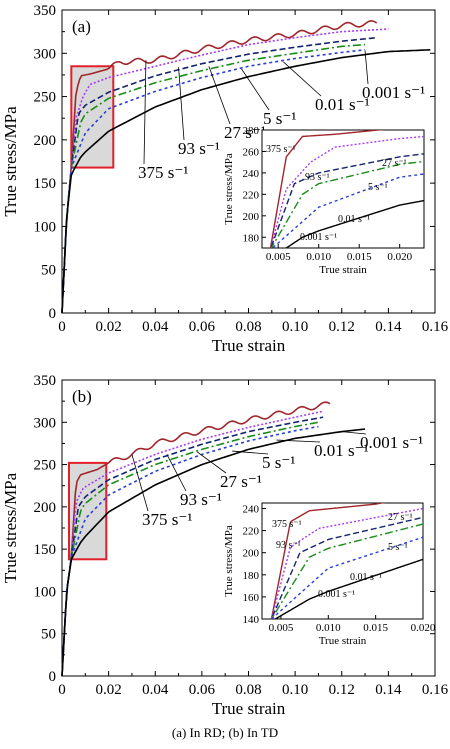 Image resolution: width=450 pixels, height=749 pixels. I want to click on figure-caption: (a) In RD; (b) In TD, so click(225, 732).